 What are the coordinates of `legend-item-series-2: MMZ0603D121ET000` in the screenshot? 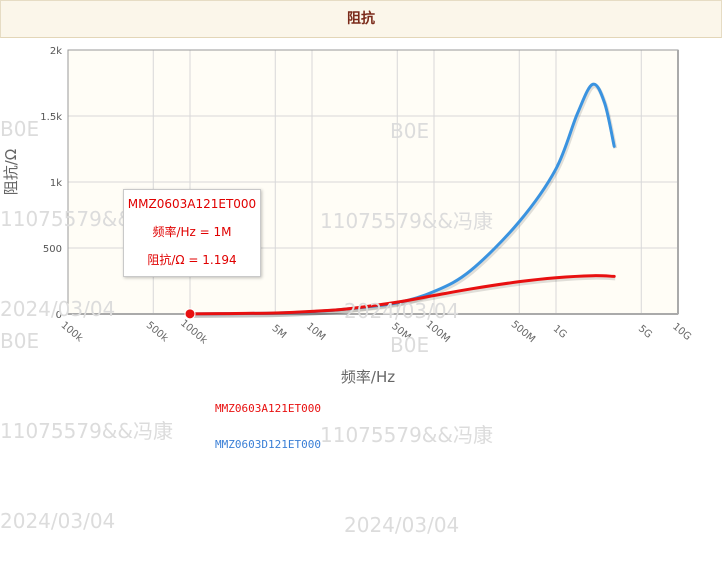 It's located at (268, 444).